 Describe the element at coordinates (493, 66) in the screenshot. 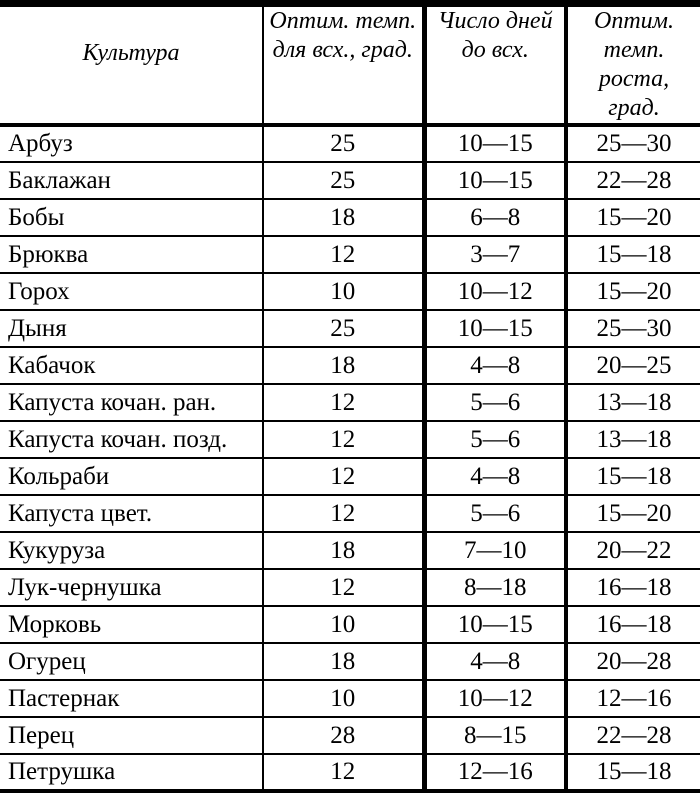

I see `header-days-to-germination: Число дней до всх.` at that location.